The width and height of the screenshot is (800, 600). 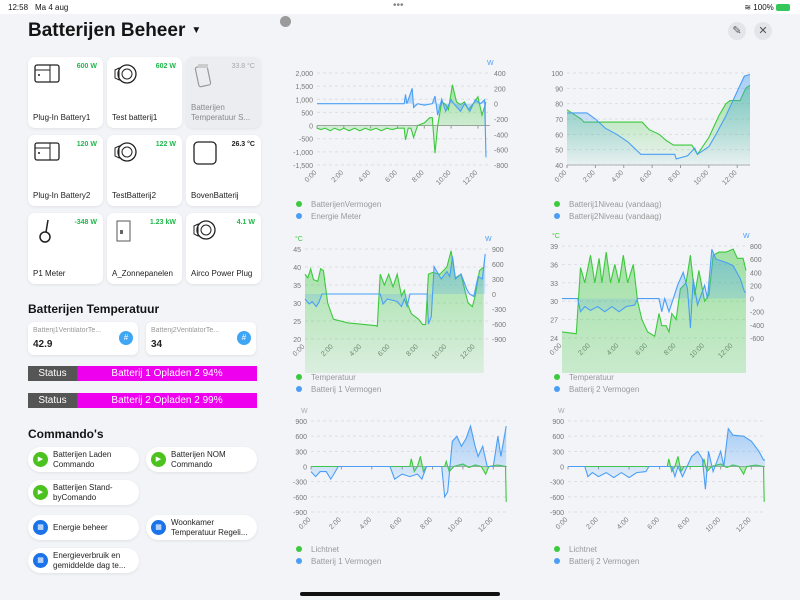 What do you see at coordinates (66, 434) in the screenshot?
I see `section-title-commands: Commando's` at bounding box center [66, 434].